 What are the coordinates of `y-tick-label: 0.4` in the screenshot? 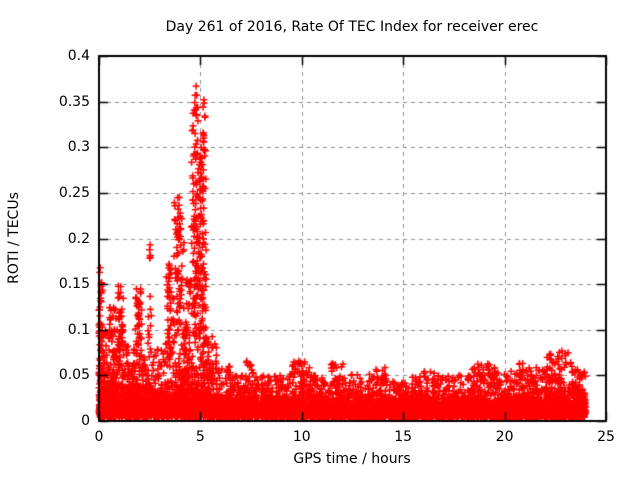 It's located at (78, 56).